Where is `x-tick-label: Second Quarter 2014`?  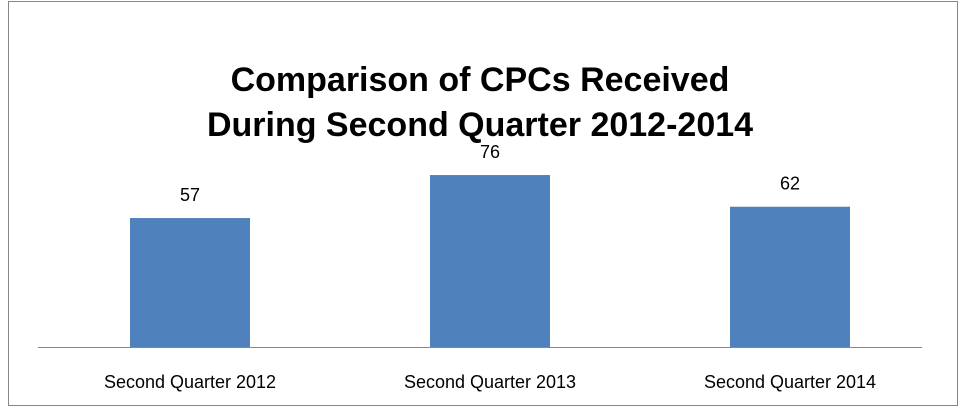 x-tick-label: Second Quarter 2014 is located at coordinates (790, 382).